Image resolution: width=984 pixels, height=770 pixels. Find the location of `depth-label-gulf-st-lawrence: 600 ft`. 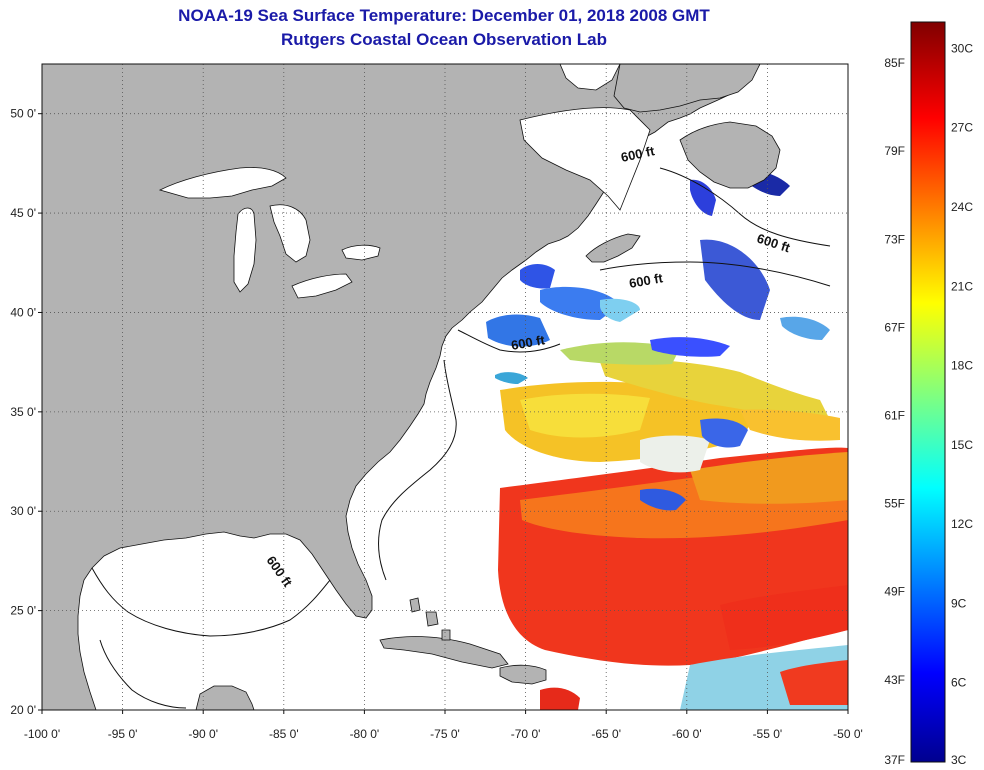

depth-label-gulf-st-lawrence: 600 ft is located at coordinates (638, 154).